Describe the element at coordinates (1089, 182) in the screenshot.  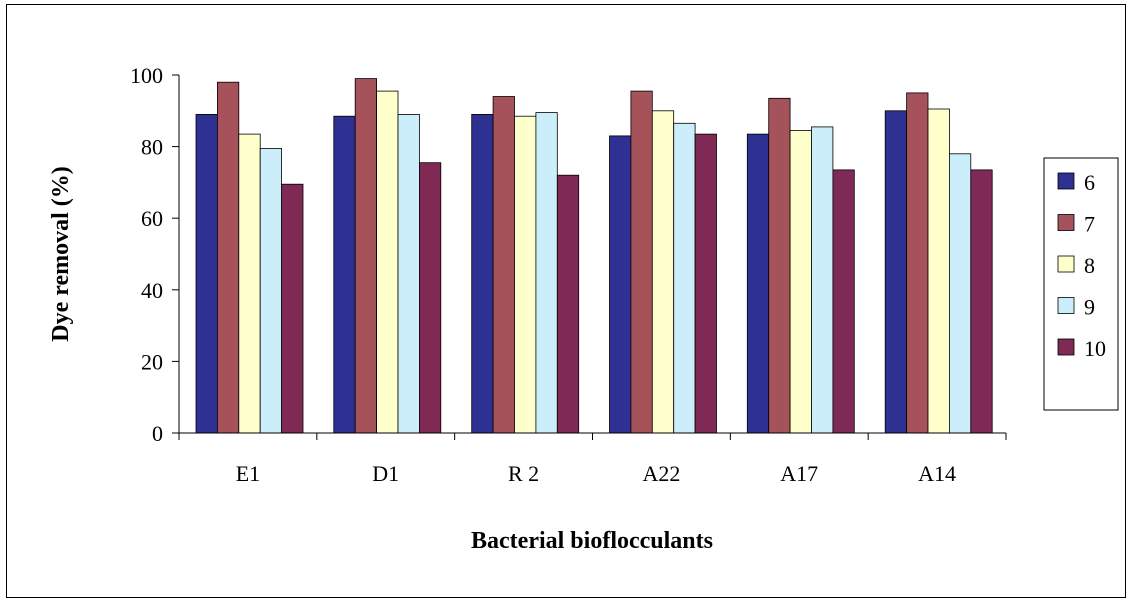
I see `legend-label-6: 6` at that location.